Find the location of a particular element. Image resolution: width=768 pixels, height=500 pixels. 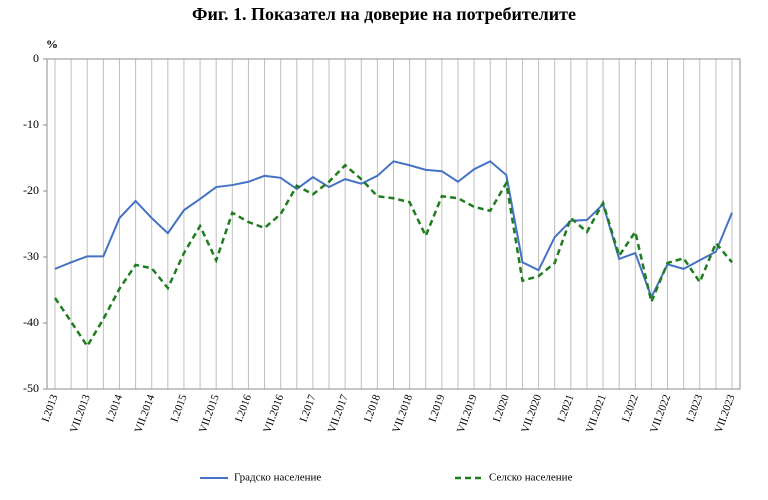

x-tick-label: I.2017 is located at coordinates (308, 407).